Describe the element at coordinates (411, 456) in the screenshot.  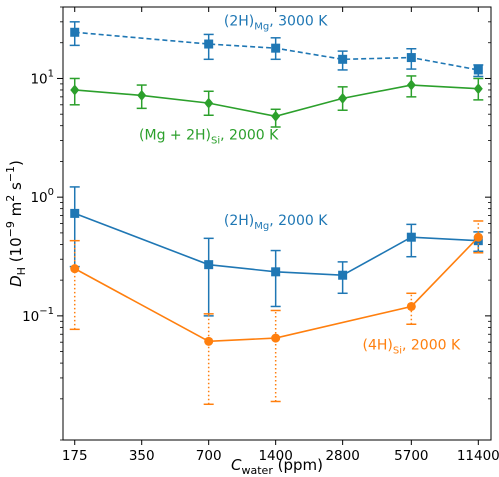
I see `x-tick-label: 5700` at that location.